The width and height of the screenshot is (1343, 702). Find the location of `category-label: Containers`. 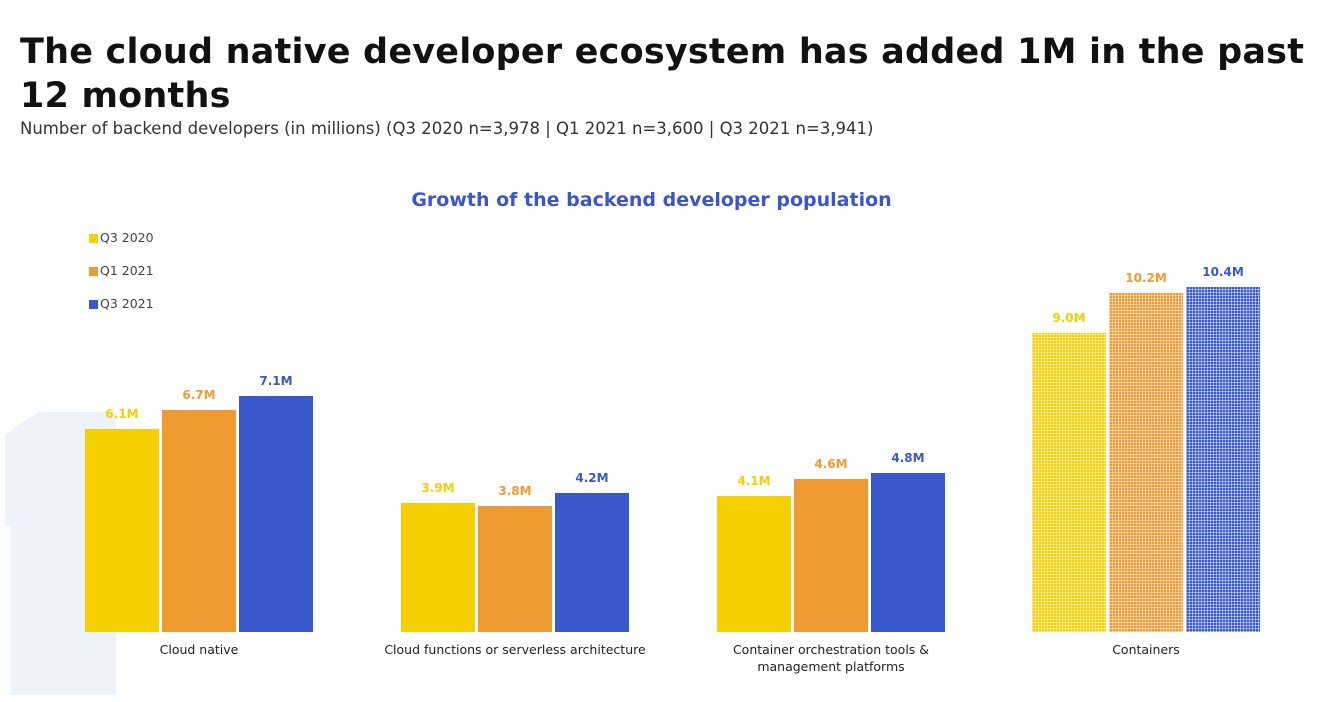

category-label: Containers is located at coordinates (1146, 649).